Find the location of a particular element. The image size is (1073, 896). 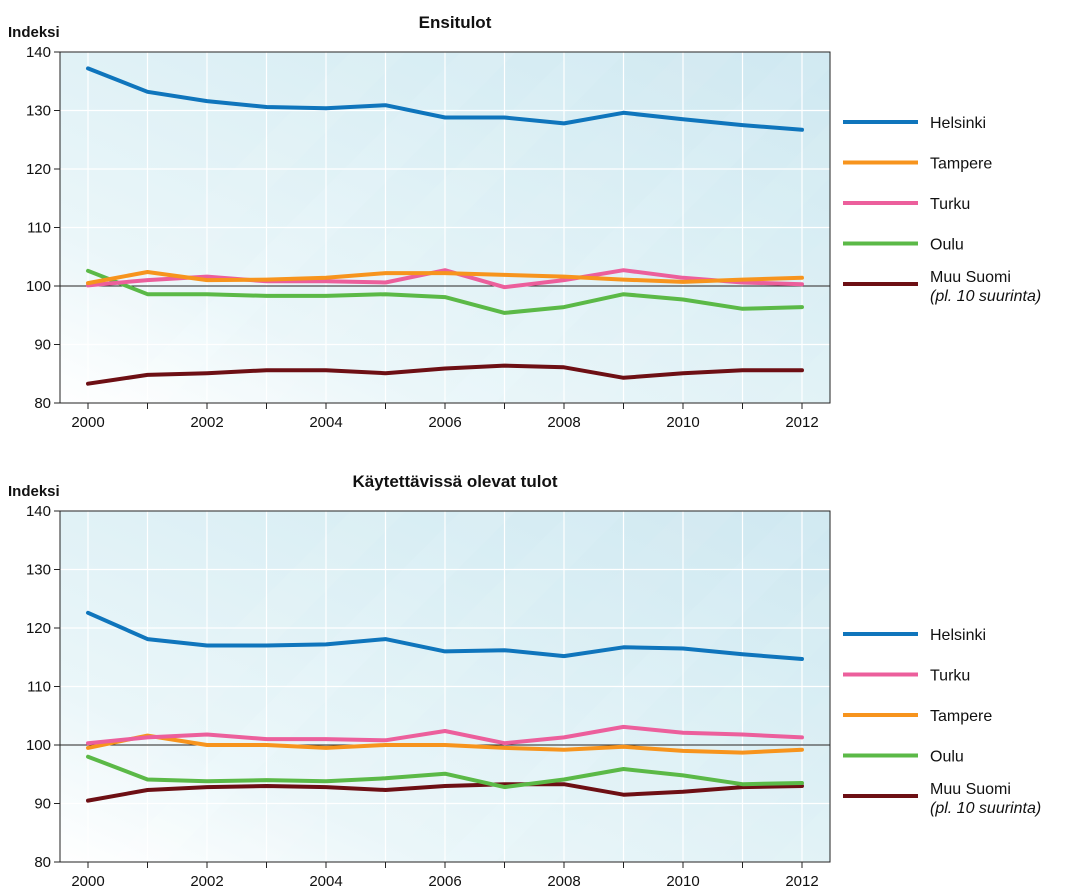

chart-title: Ensitulot is located at coordinates (455, 22).